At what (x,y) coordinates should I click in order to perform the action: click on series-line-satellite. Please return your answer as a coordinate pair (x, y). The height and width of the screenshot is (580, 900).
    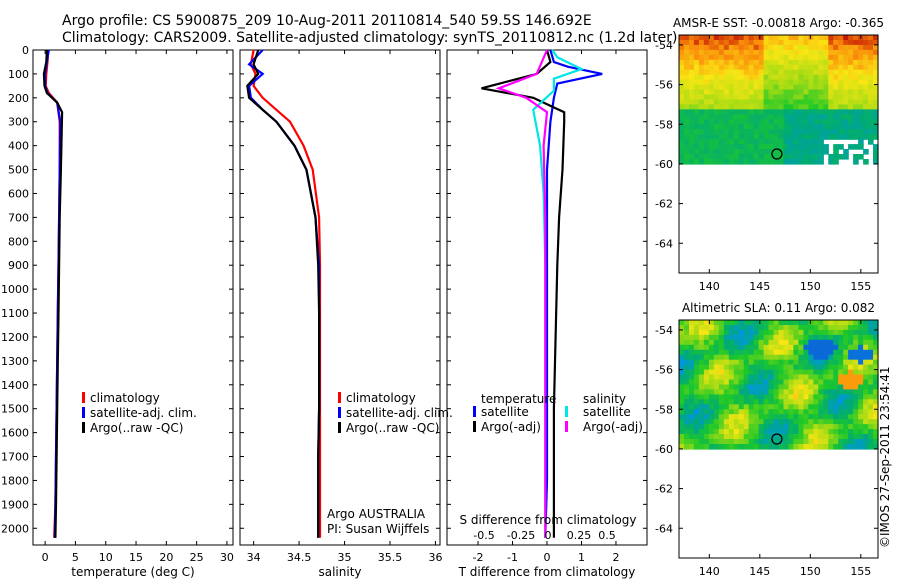
    Looking at the image, I should click on (284, 293).